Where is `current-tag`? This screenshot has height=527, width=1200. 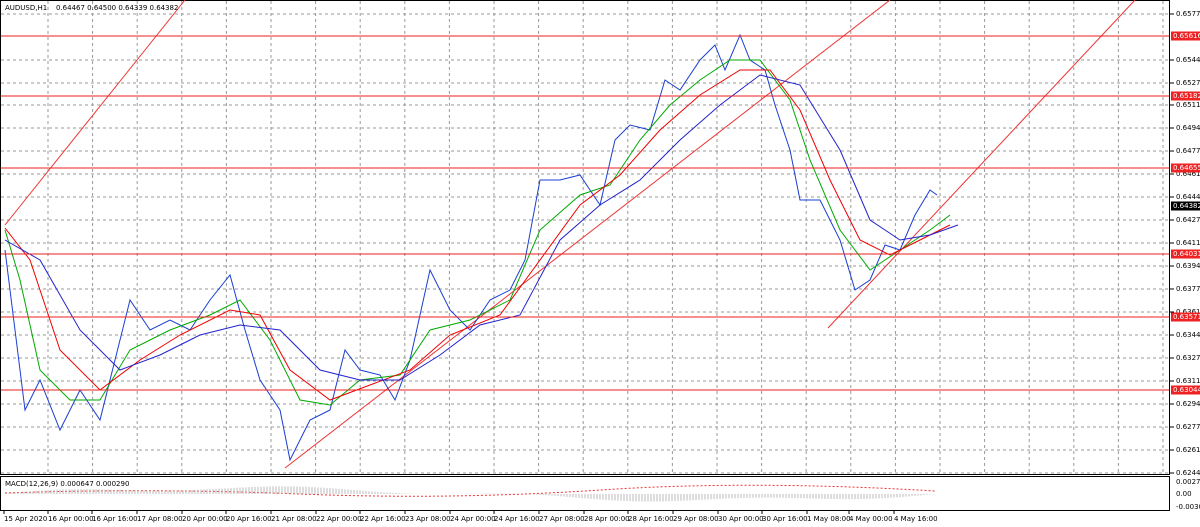 current-tag is located at coordinates (1185, 206).